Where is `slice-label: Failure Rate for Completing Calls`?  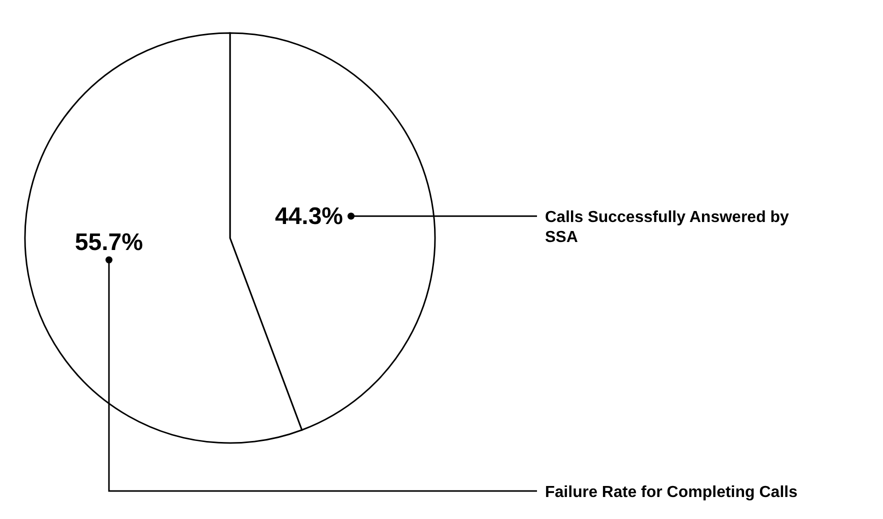 slice-label: Failure Rate for Completing Calls is located at coordinates (671, 492).